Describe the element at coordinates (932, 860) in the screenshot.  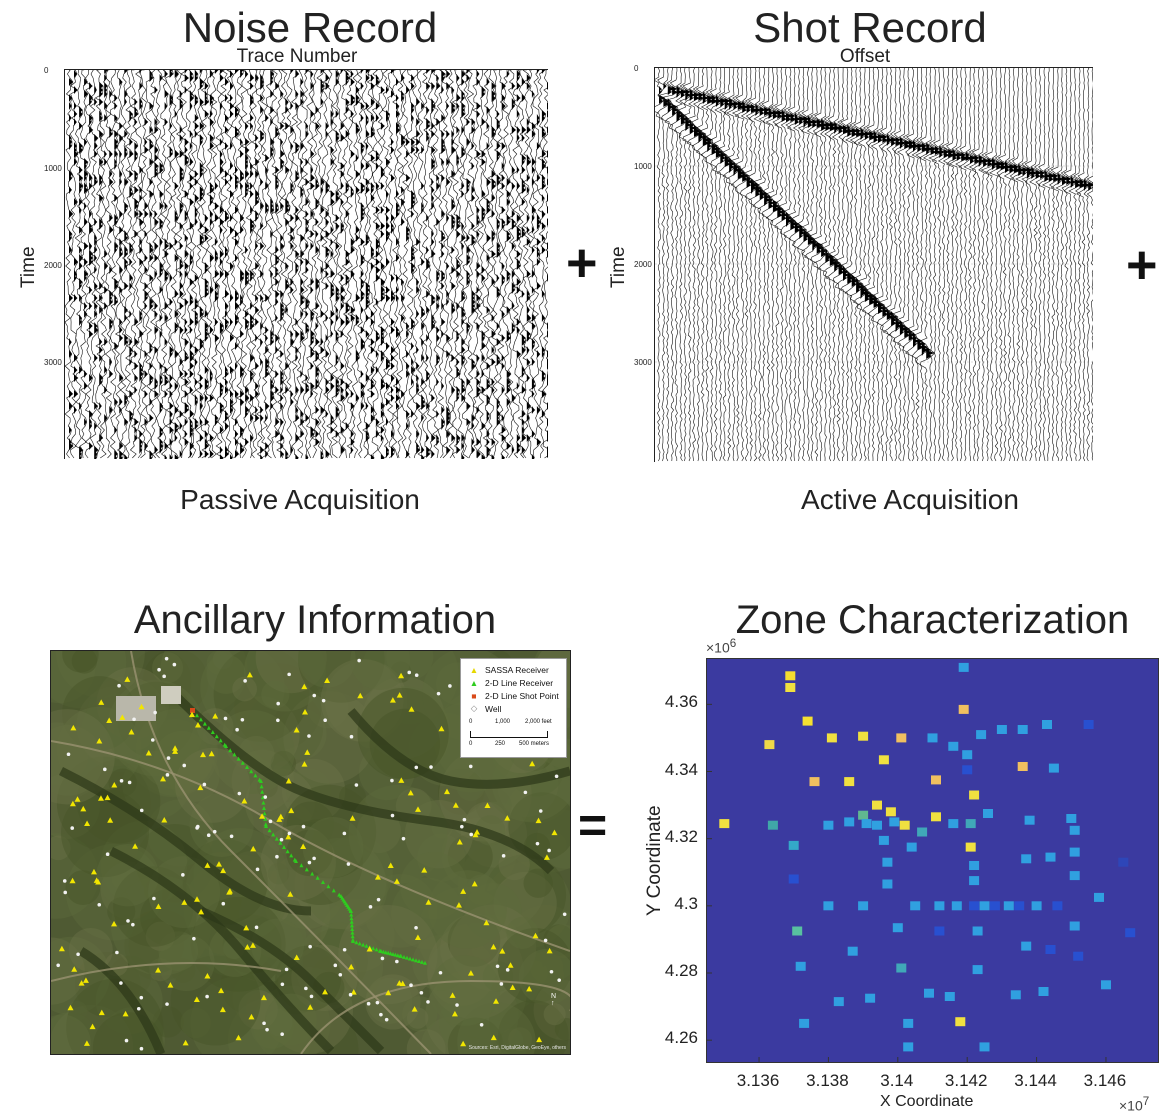
I see `zone-heatmap-plot` at that location.